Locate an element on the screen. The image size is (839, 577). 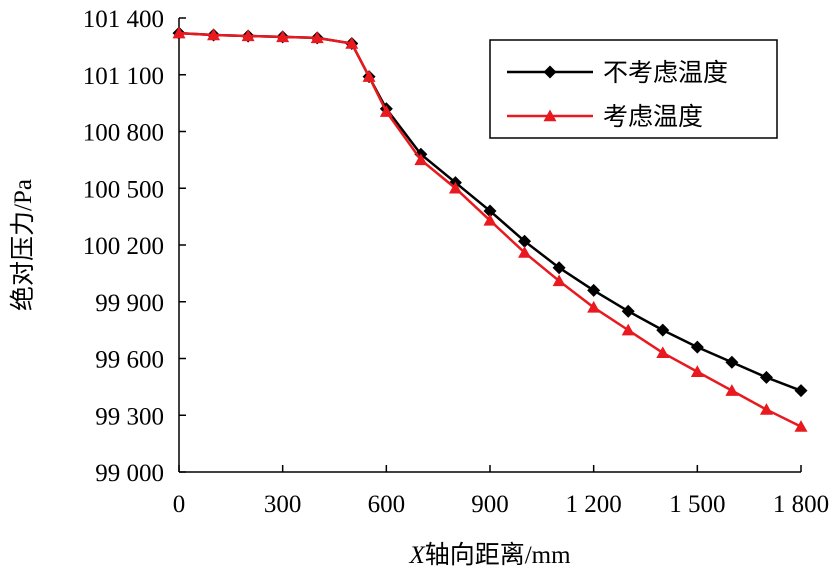
y-tick-label: 99 000 is located at coordinates (129, 473).